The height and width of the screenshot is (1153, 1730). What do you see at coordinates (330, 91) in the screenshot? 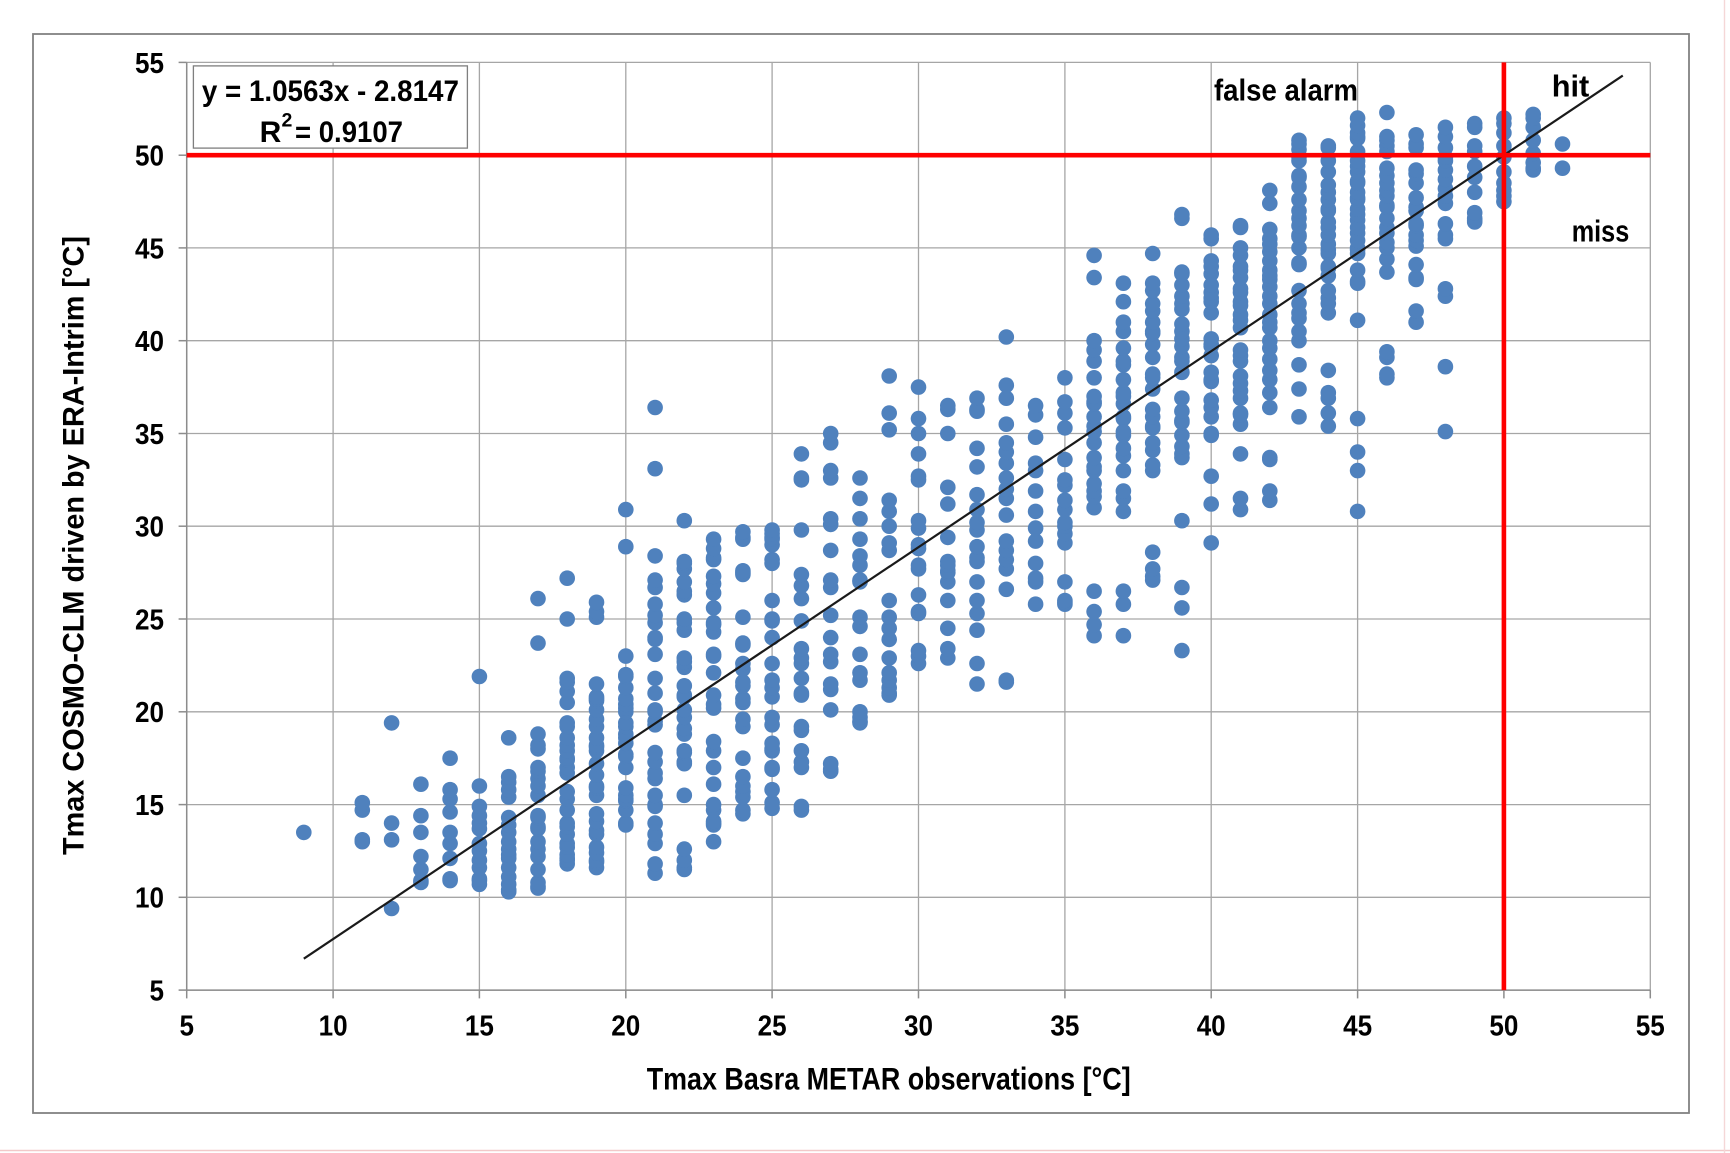
I see `svg-text: y = 1.0563x - 2.8147` at bounding box center [330, 91].